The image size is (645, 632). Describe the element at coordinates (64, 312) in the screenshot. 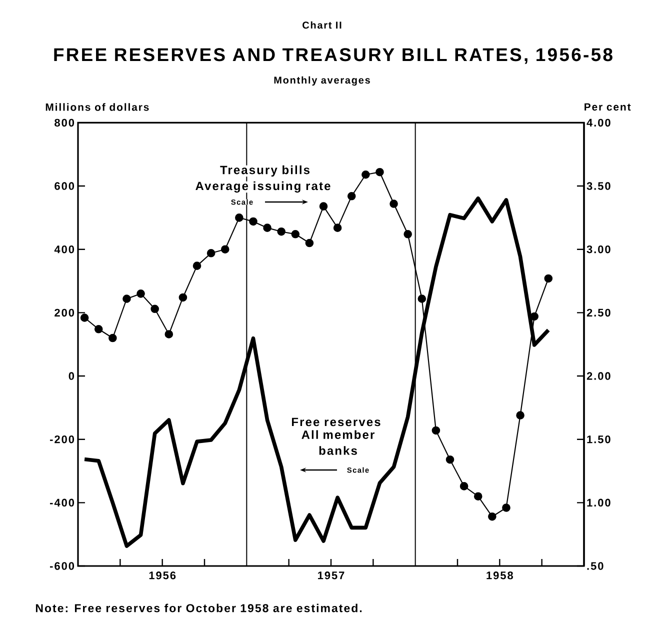

I see `y-tick-label: 200` at that location.